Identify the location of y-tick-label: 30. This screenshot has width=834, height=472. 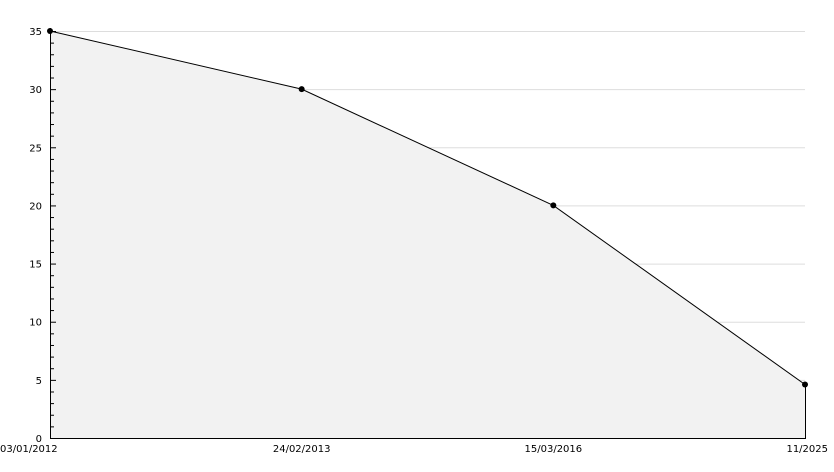
(35, 90).